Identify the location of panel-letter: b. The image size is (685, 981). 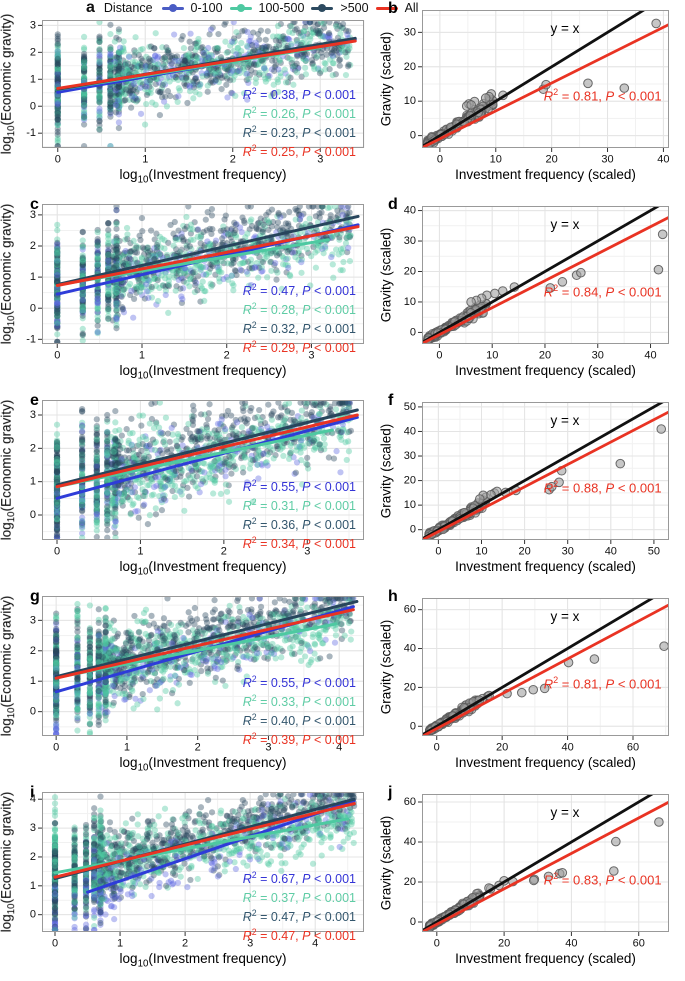
(393, 8).